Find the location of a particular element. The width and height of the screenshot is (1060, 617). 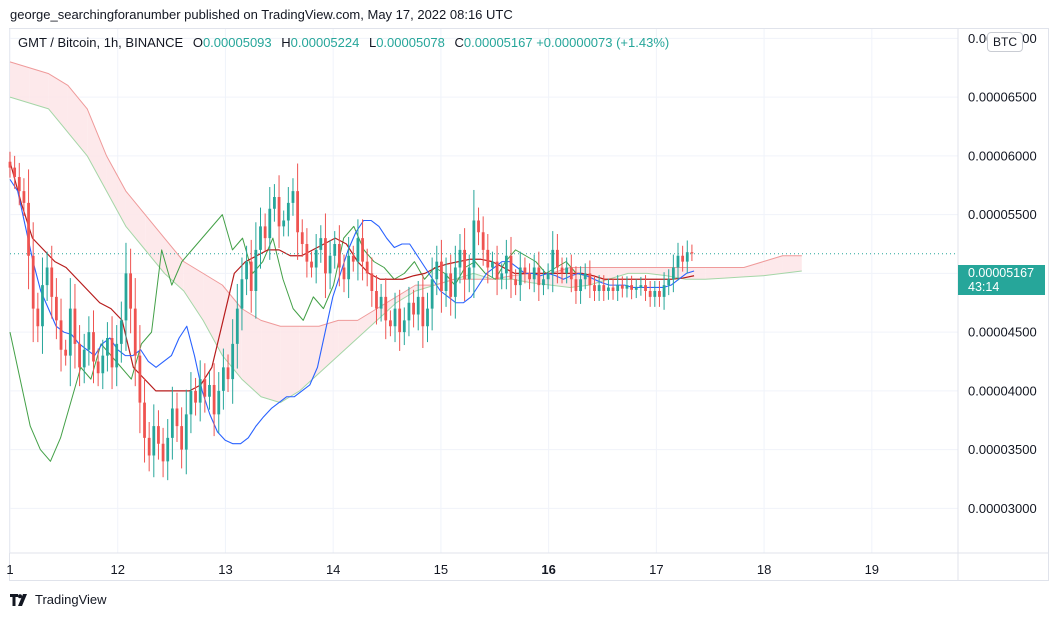

x-tick-label: 16 is located at coordinates (548, 569).